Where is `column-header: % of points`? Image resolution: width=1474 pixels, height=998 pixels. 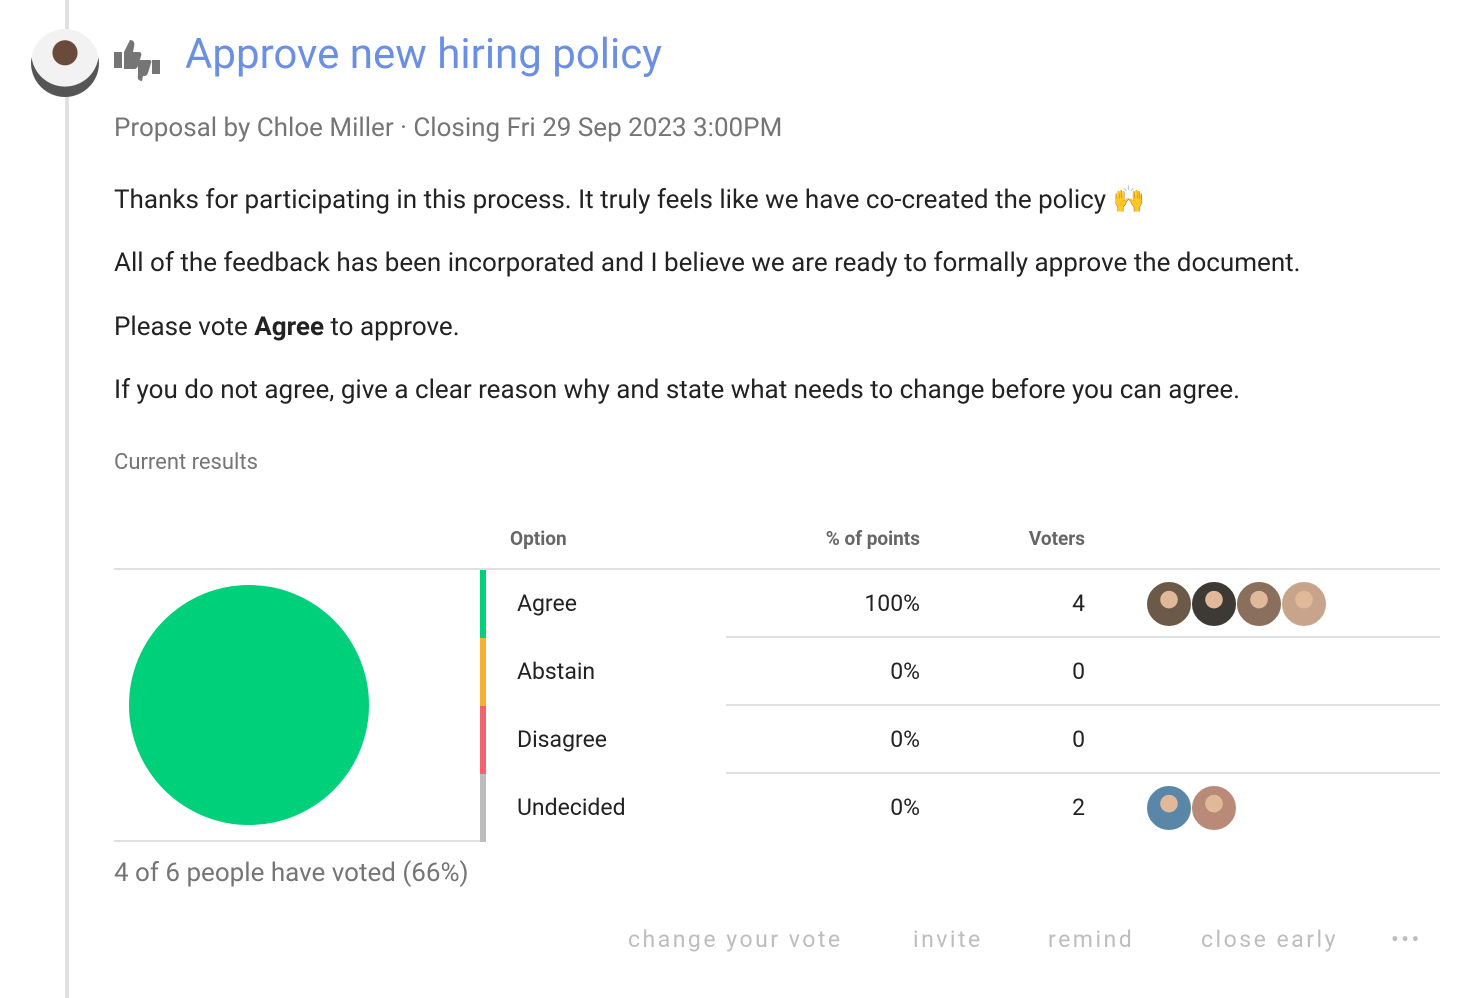 column-header: % of points is located at coordinates (872, 538).